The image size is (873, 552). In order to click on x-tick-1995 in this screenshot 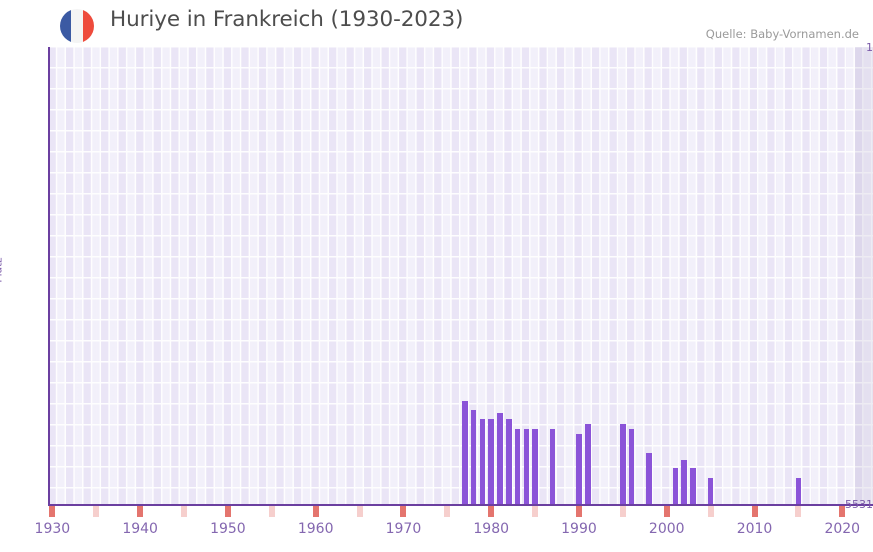, I will do `click(622, 511)`.